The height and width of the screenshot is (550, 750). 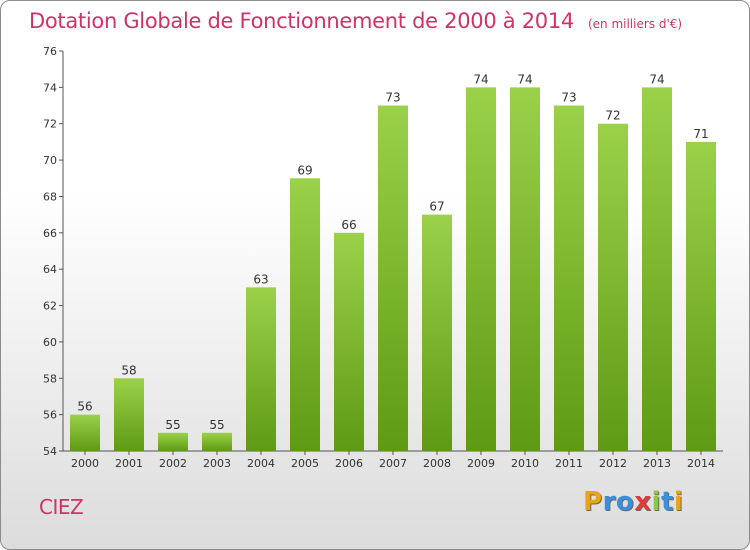 I want to click on commune-name: CIEZ, so click(x=61, y=507).